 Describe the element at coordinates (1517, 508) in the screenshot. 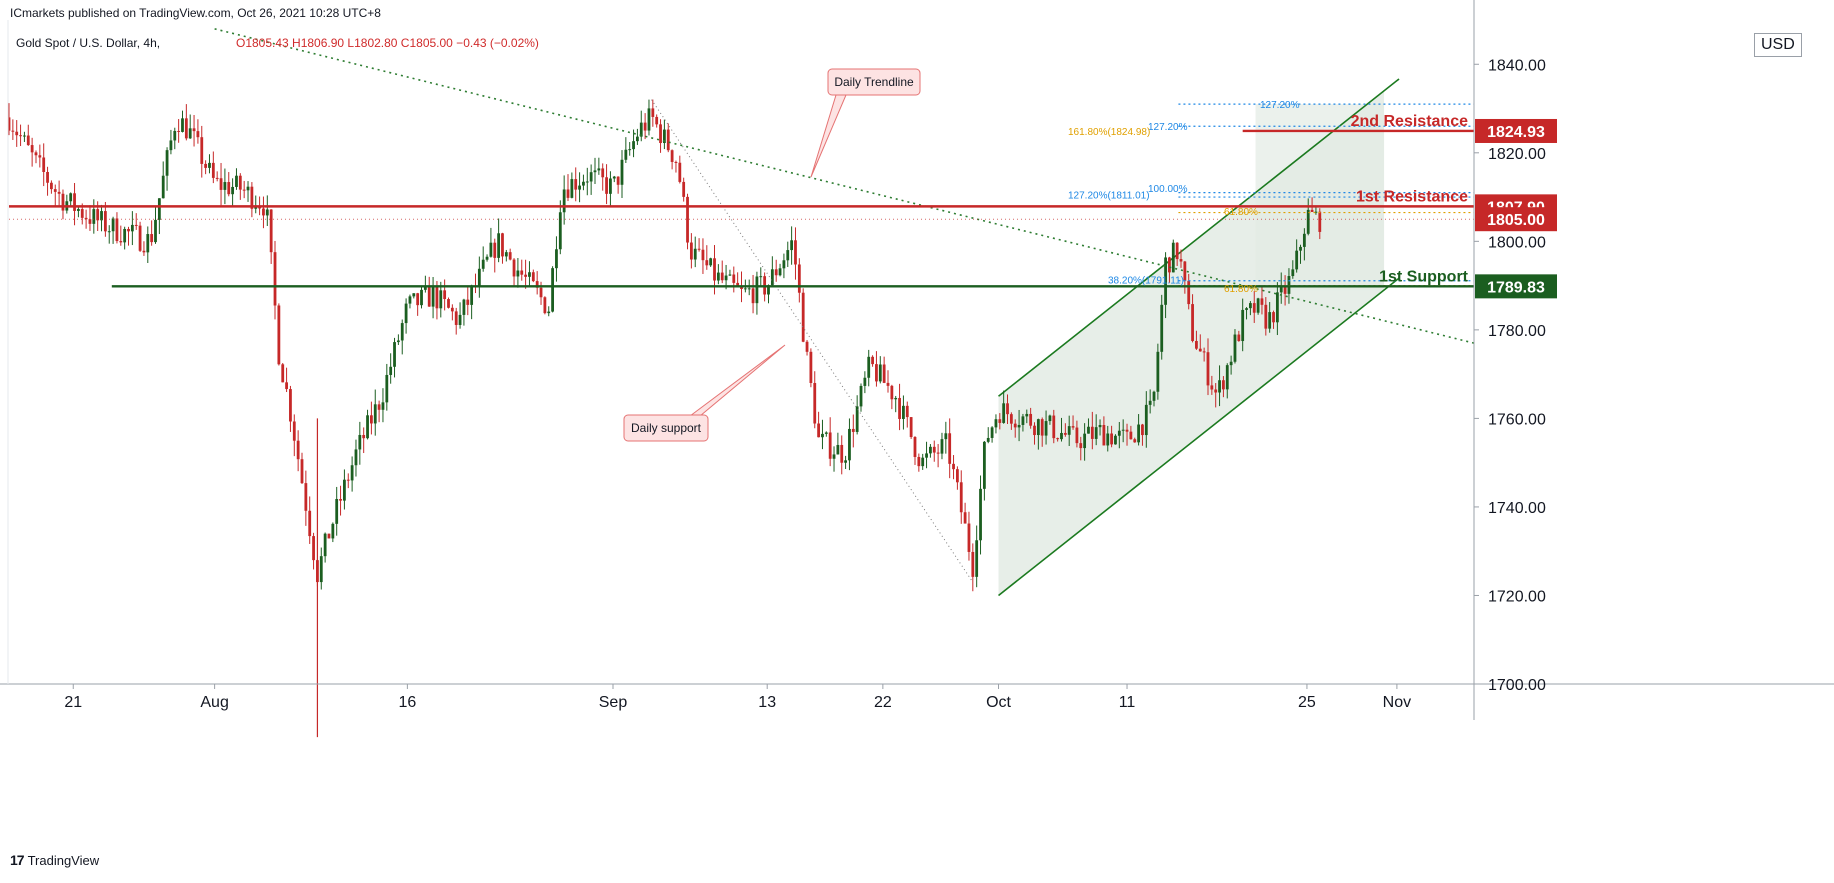

I see `y-tick-label: 1740.00` at that location.